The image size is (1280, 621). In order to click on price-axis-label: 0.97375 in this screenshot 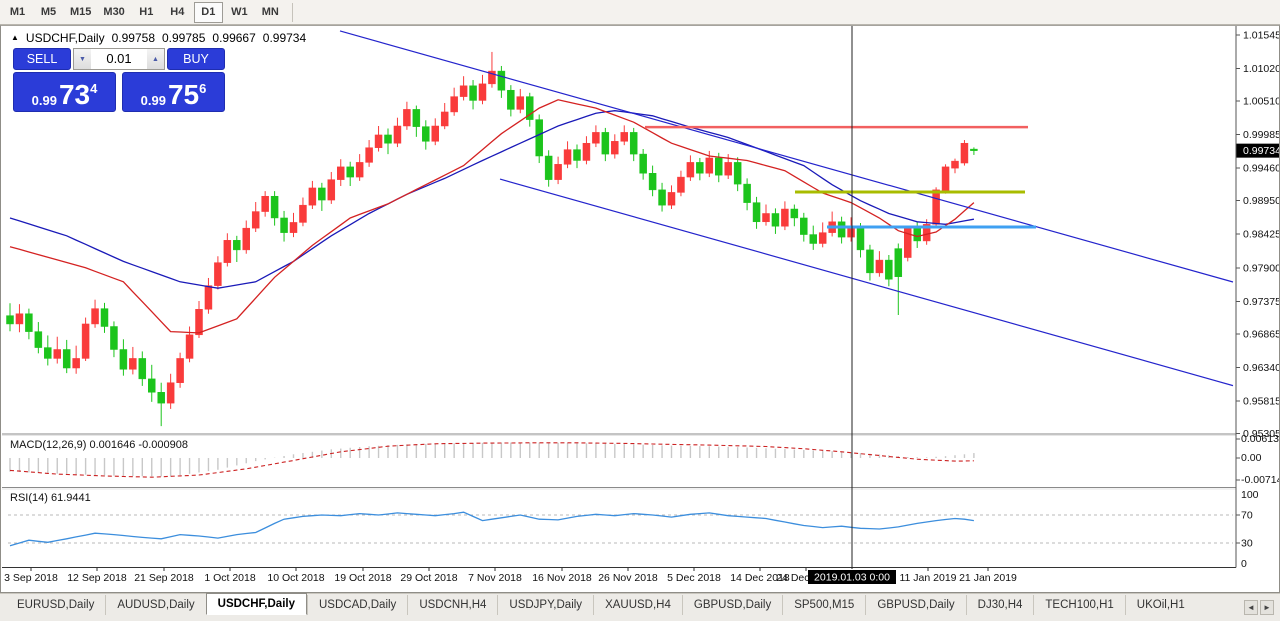, I will do `click(1261, 302)`.